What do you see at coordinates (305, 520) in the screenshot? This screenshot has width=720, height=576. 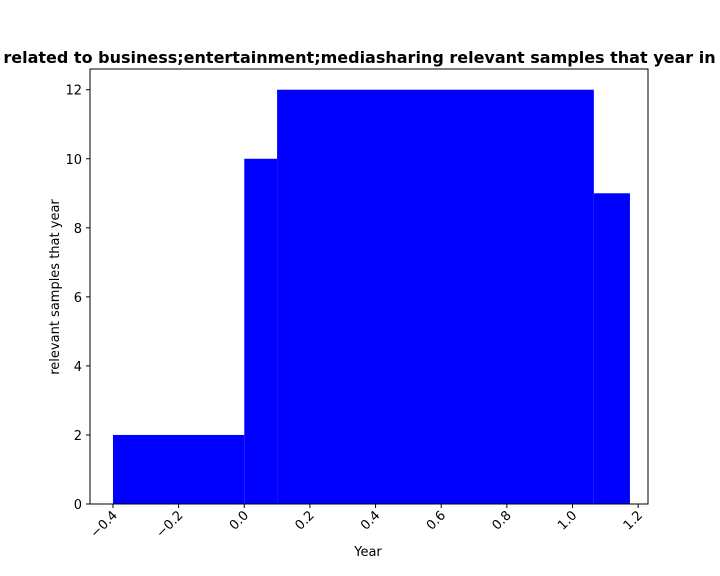 I see `x-tick-label: 0.2` at bounding box center [305, 520].